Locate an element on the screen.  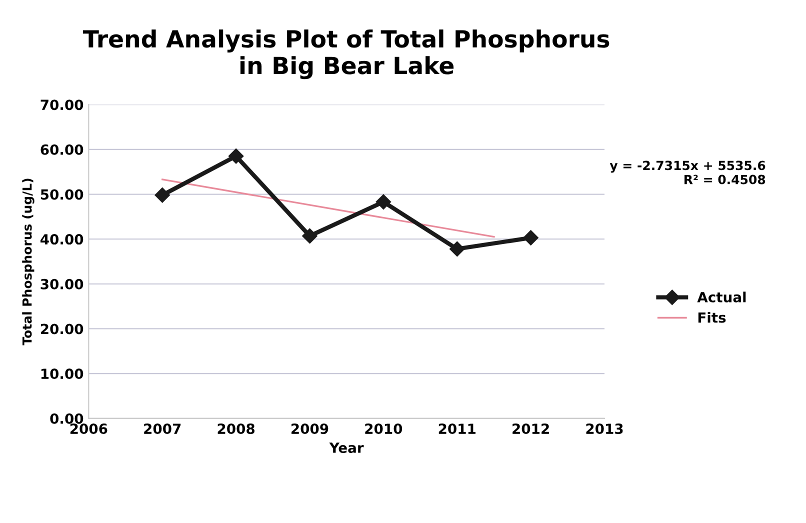
y-tick-label: 60.00 is located at coordinates (62, 149).